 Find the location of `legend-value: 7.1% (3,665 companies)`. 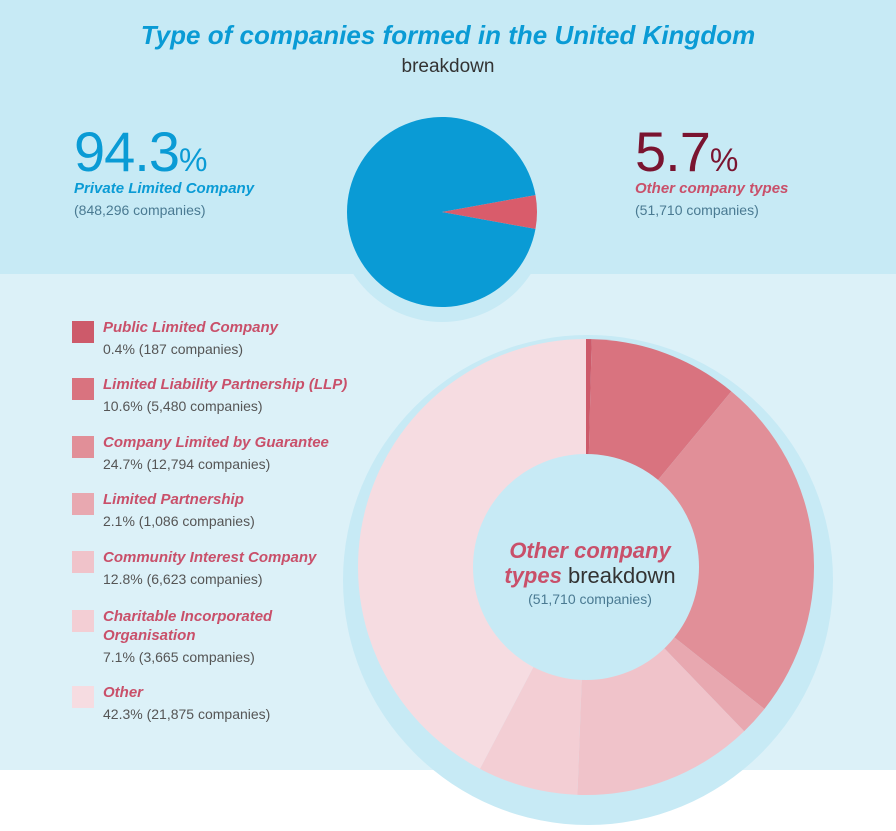

legend-value: 7.1% (3,665 companies) is located at coordinates (179, 657).